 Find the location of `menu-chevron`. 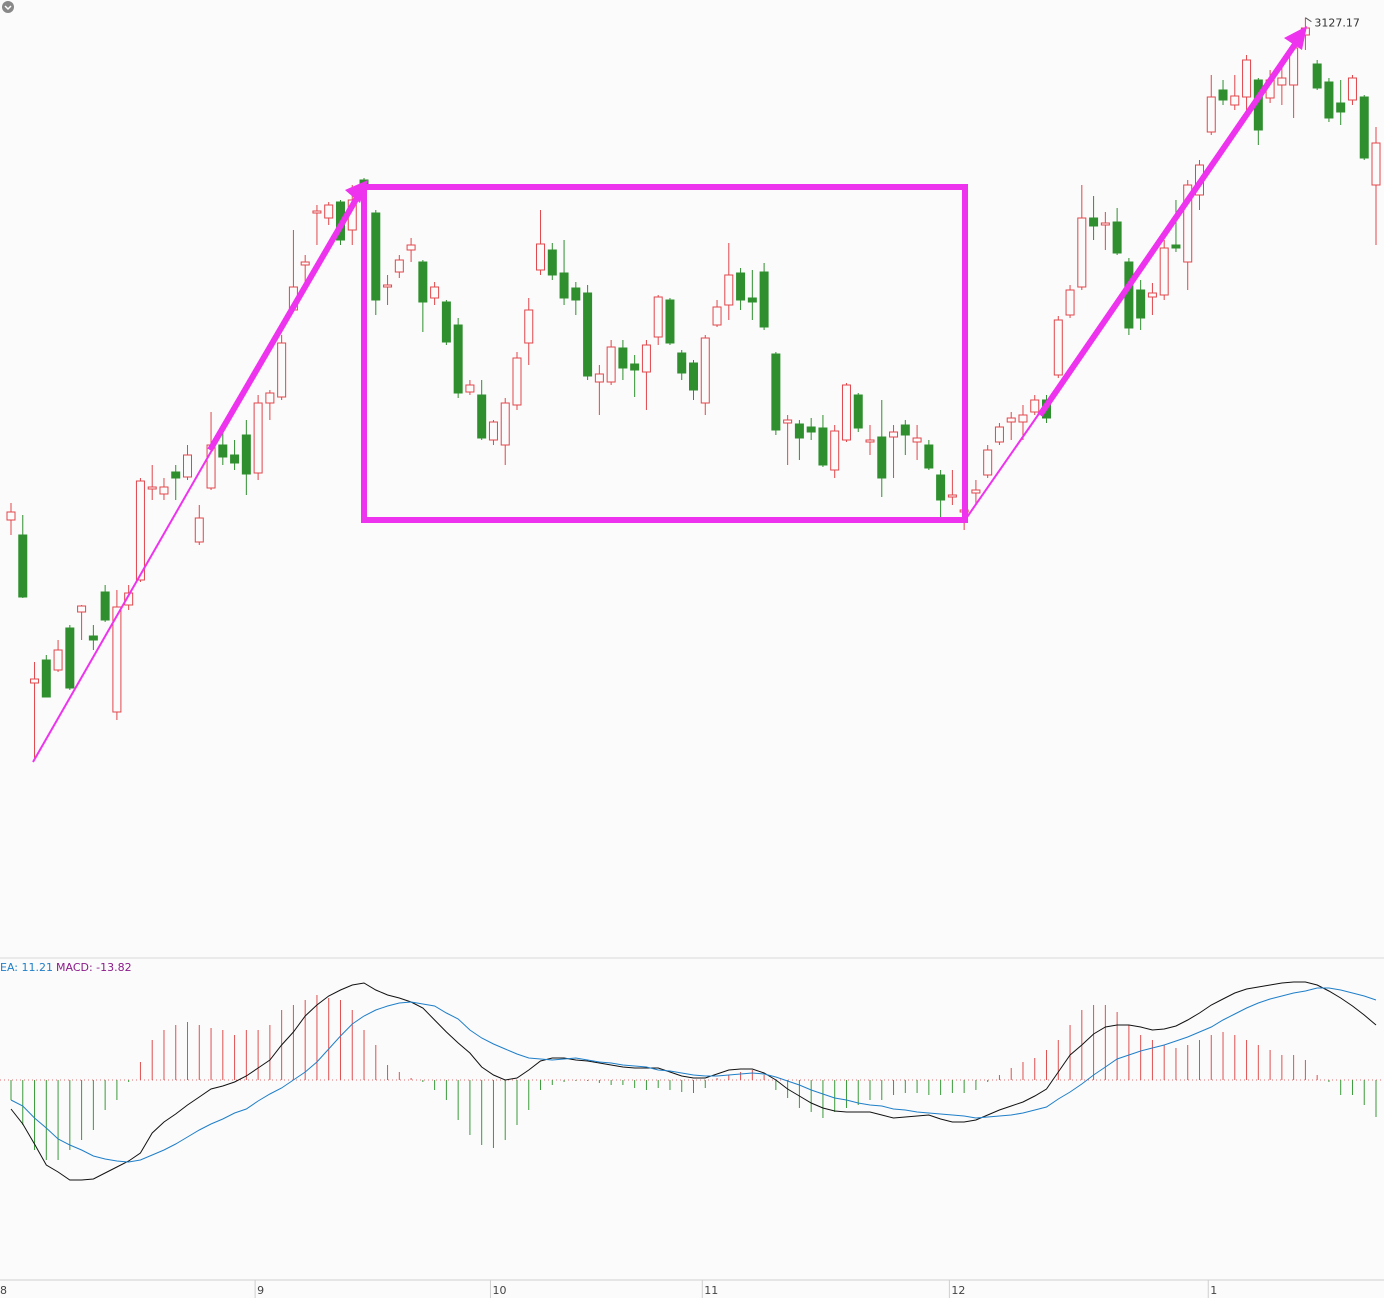

menu-chevron is located at coordinates (8, 8).